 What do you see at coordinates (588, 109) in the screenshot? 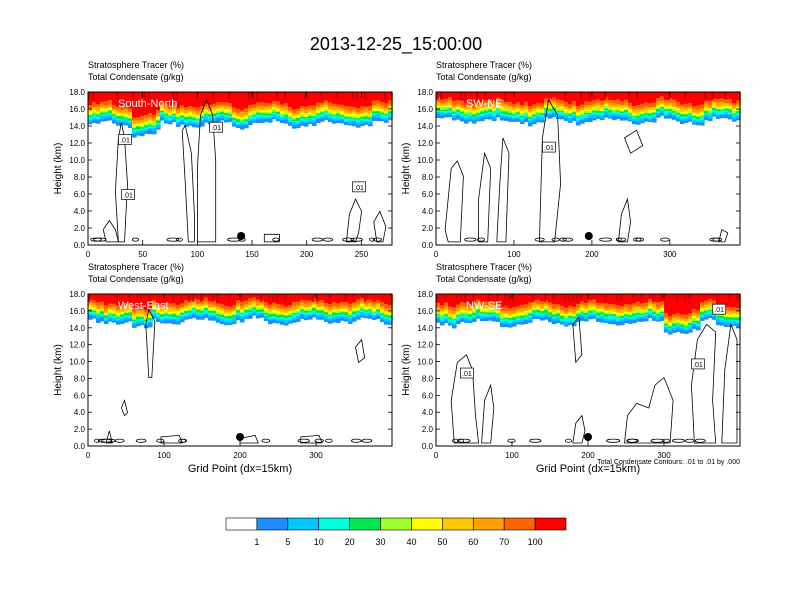
I see `tracer-field` at bounding box center [588, 109].